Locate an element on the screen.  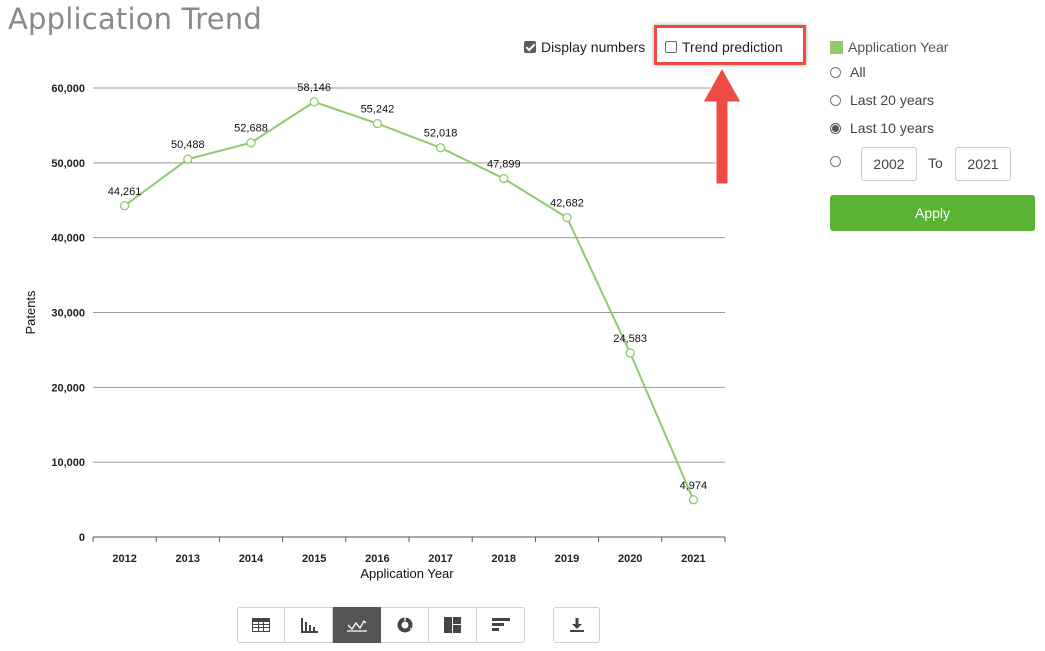
radio-custom-range is located at coordinates (840, 161).